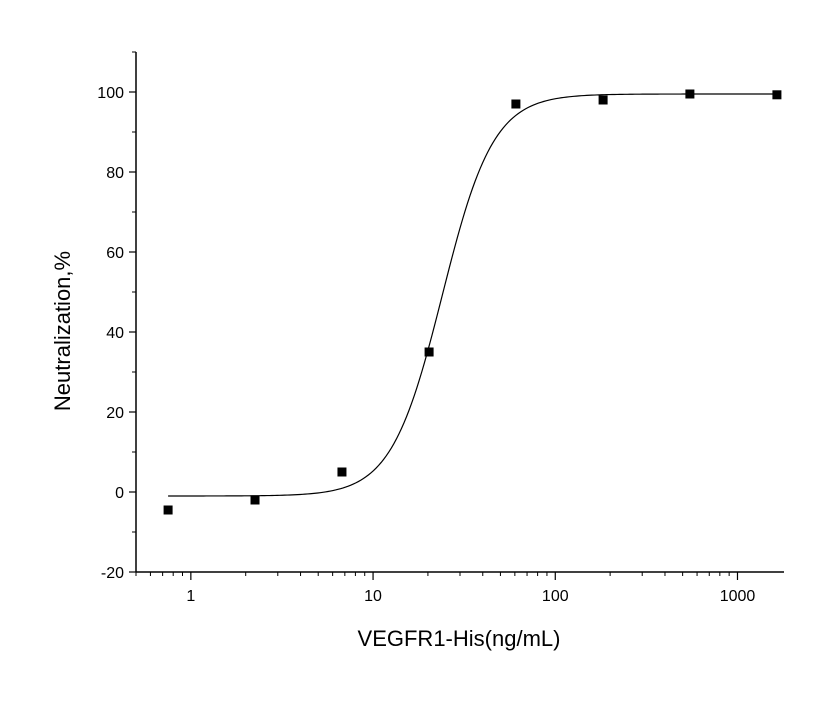 This screenshot has height=706, width=832. Describe the element at coordinates (190, 596) in the screenshot. I see `x-tick-label: 1` at that location.